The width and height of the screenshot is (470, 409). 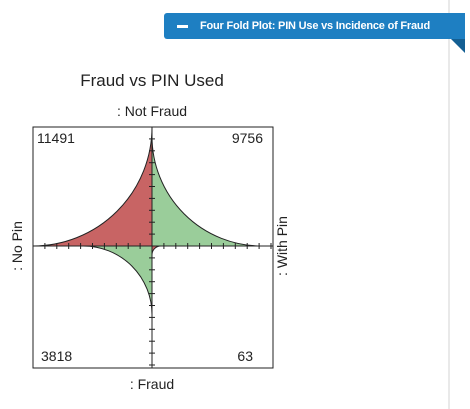 I want to click on wedge-with-pin-not-fraud, so click(x=206, y=191).